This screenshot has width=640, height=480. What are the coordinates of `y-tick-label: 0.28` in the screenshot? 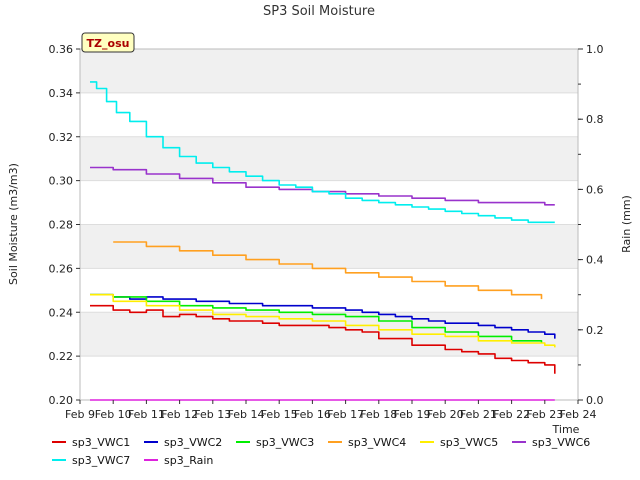 It's located at (61, 225).